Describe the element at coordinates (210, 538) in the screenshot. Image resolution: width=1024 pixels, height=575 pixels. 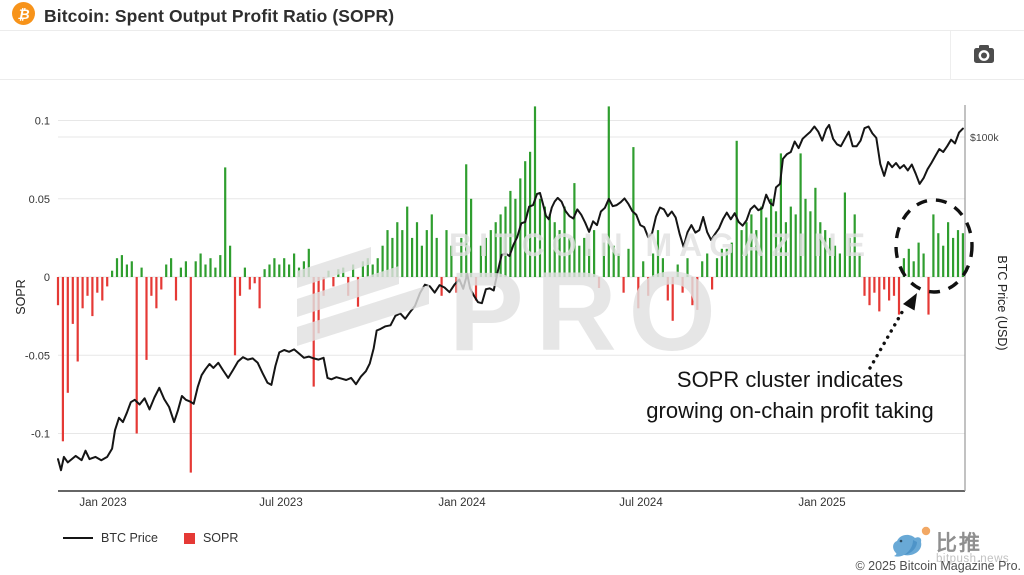
I see `legend-item-sopr: SOPR` at that location.